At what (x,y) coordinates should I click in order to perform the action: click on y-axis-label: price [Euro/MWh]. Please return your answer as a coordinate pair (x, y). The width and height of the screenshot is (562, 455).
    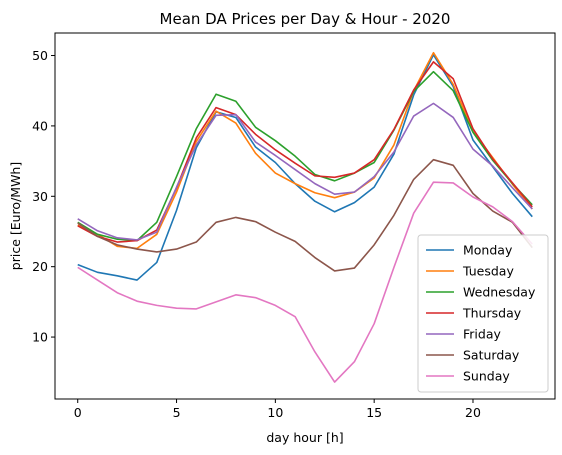
    Looking at the image, I should click on (15, 216).